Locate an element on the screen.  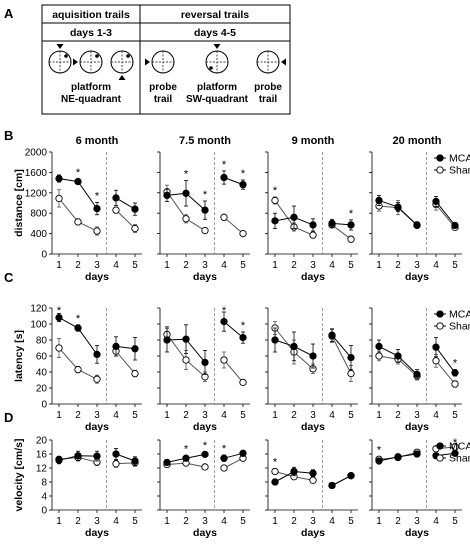
y-tick-label: 16 is located at coordinates (42, 455).